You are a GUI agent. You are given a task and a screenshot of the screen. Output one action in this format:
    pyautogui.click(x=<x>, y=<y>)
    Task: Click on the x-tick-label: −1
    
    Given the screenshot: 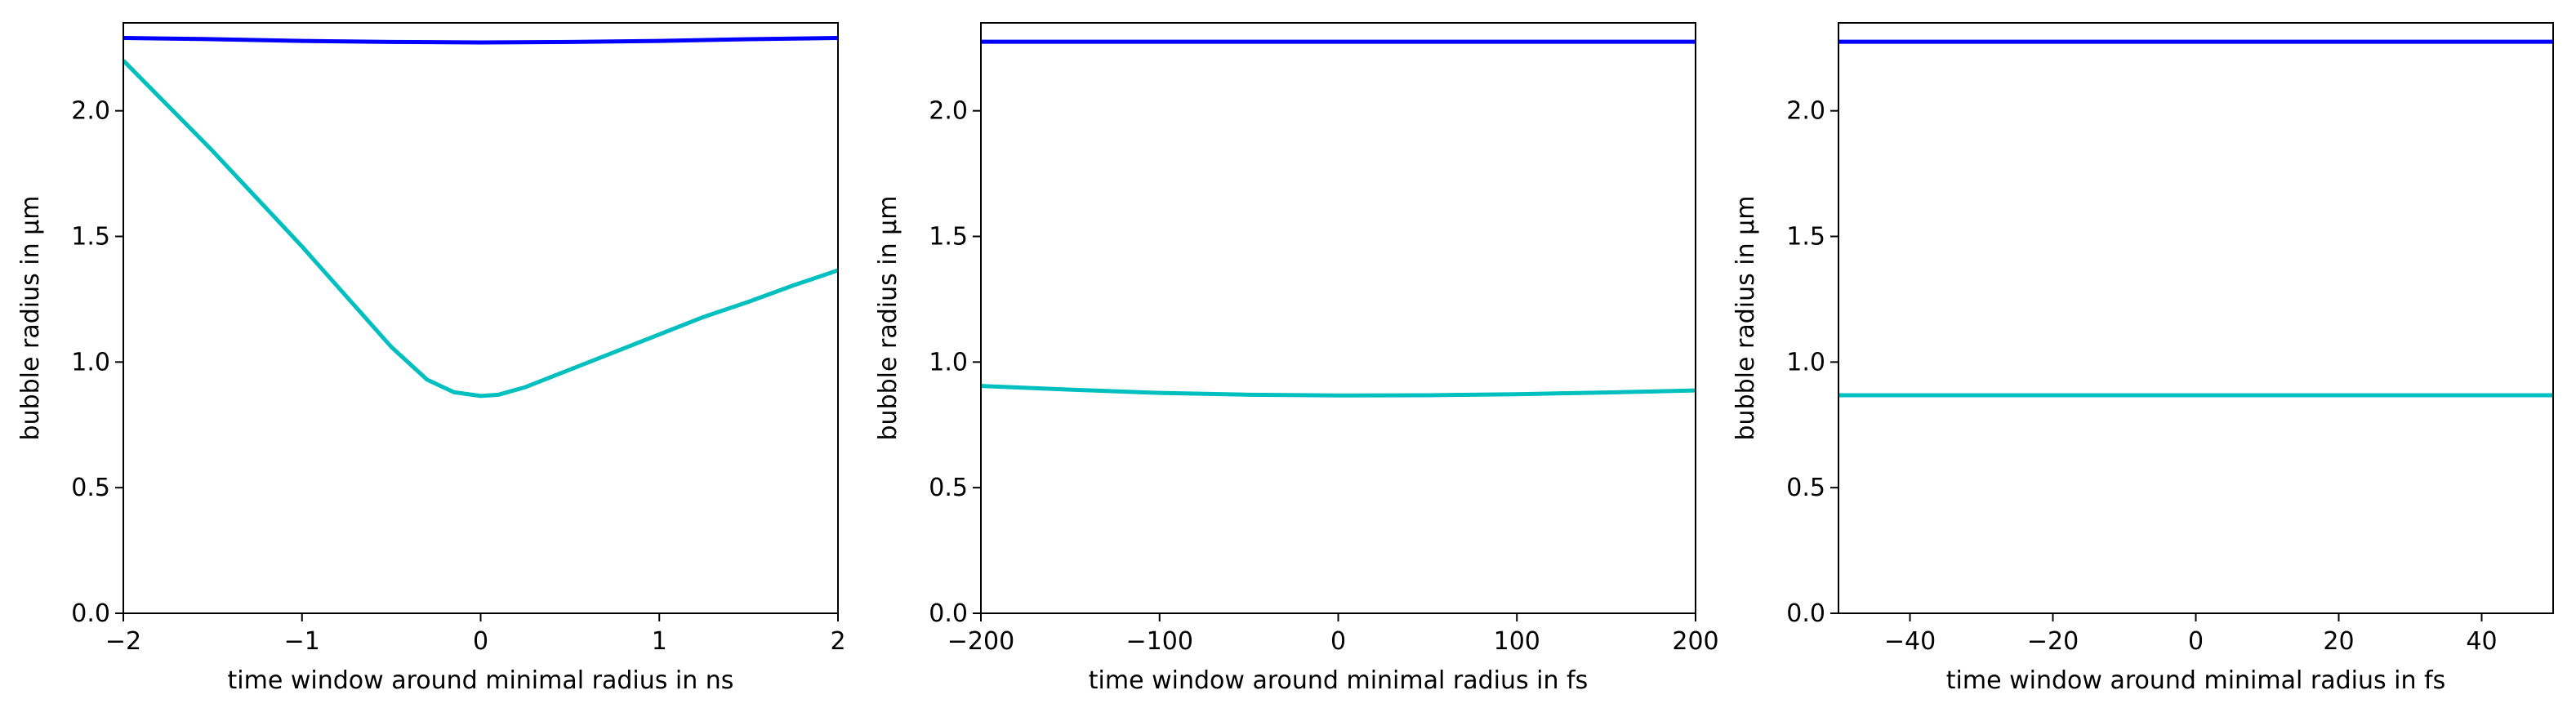 What is the action you would take?
    pyautogui.click(x=302, y=641)
    